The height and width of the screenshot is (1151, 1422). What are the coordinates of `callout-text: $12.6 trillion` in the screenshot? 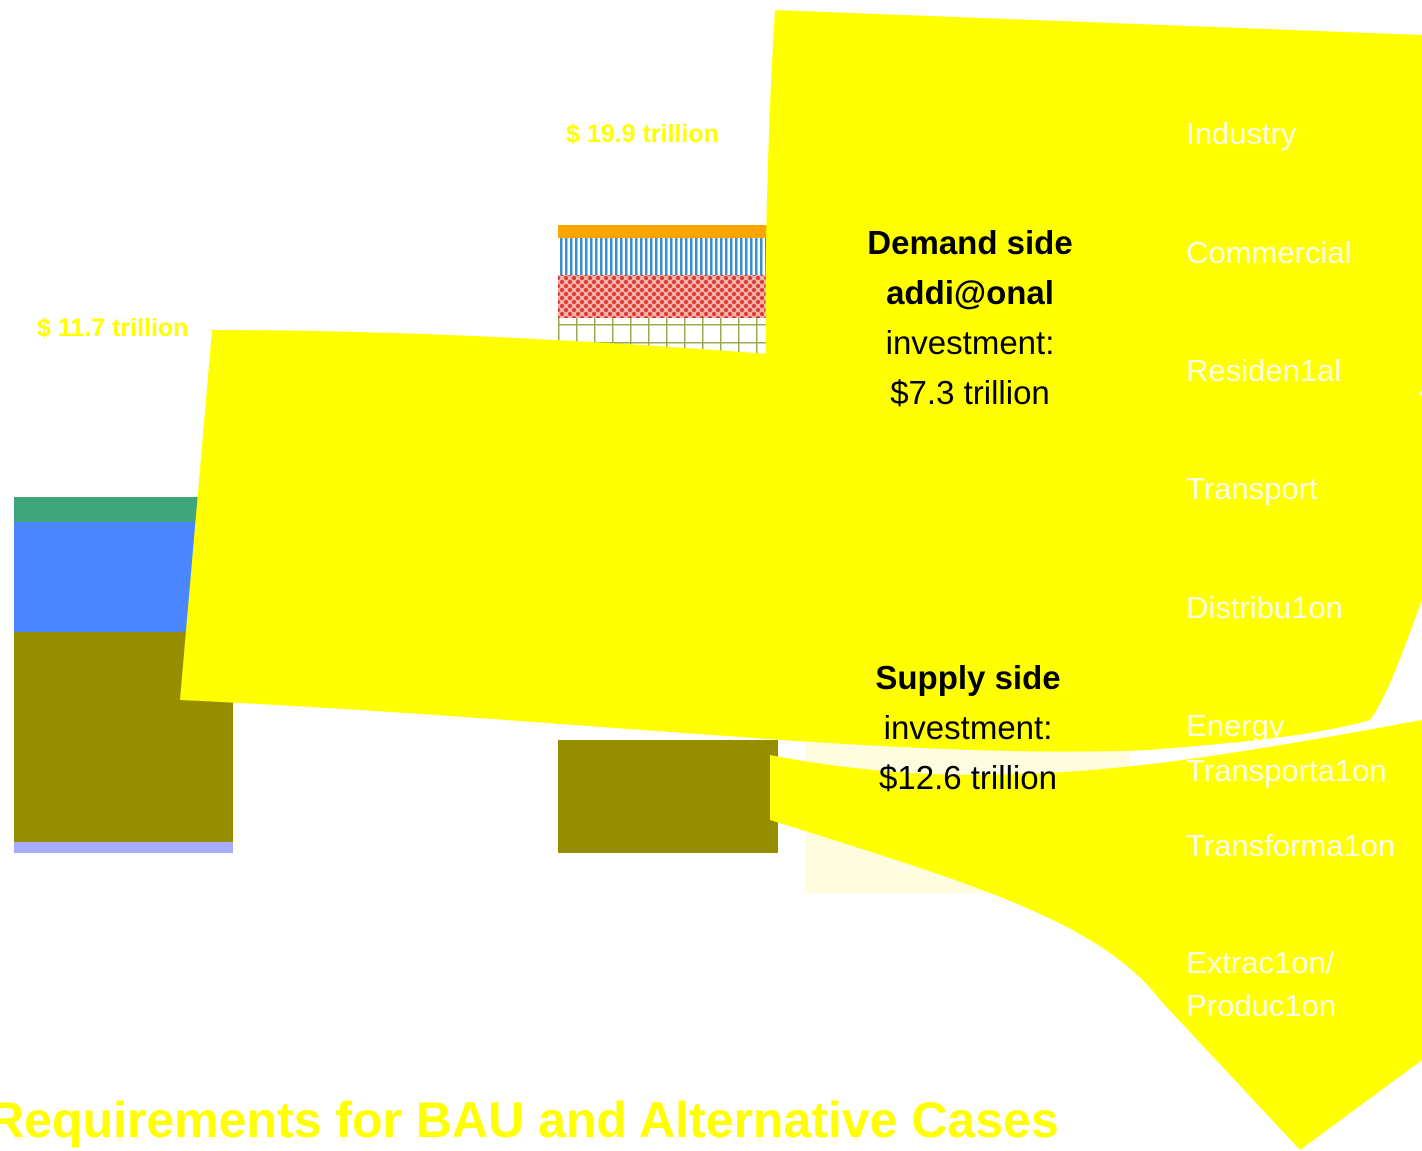 It's located at (968, 777).